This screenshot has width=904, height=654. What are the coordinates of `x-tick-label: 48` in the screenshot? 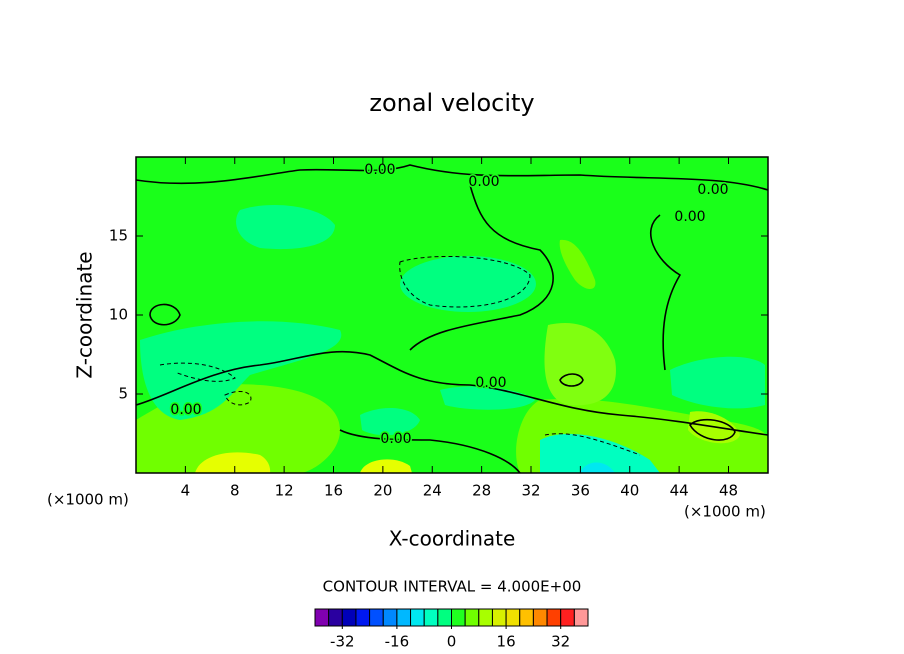 It's located at (728, 491).